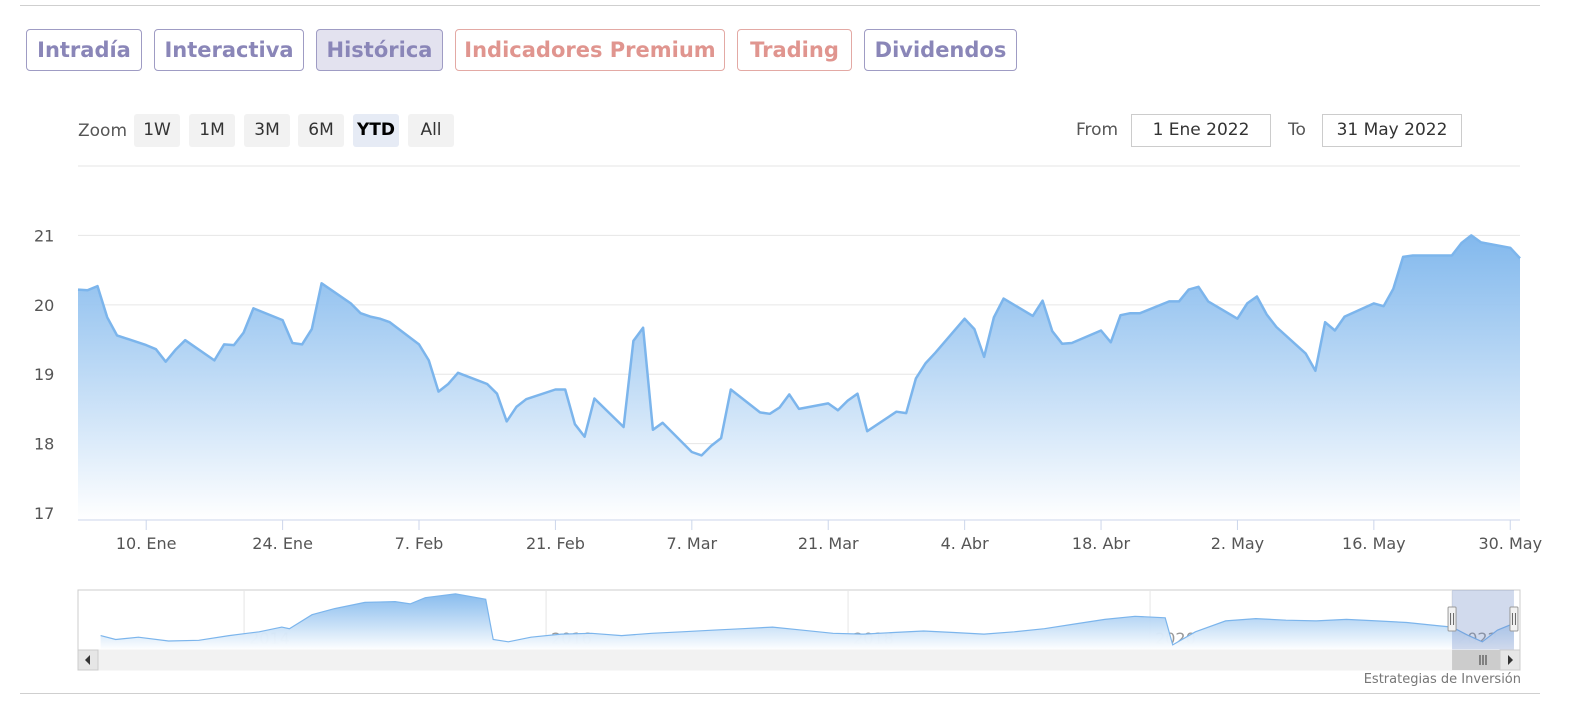 The width and height of the screenshot is (1589, 715). What do you see at coordinates (590, 50) in the screenshot?
I see `tab-indicadores-premium: Indicadores Premium` at bounding box center [590, 50].